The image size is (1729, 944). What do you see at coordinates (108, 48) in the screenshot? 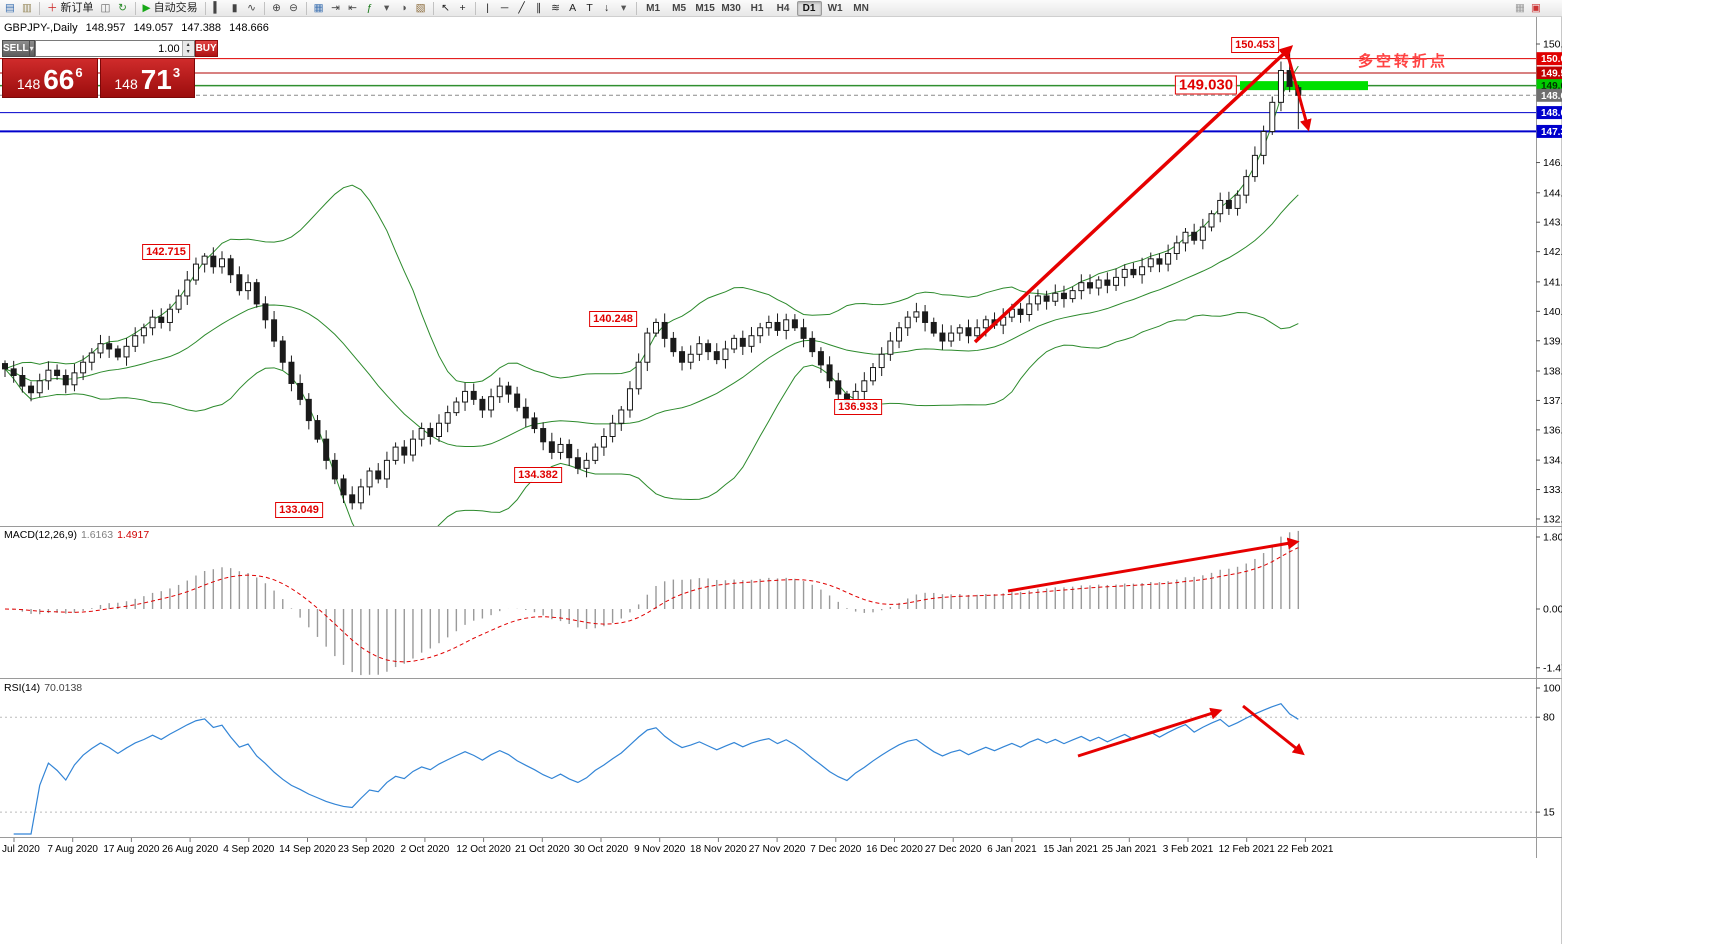
I see `lot-size-input` at bounding box center [108, 48].